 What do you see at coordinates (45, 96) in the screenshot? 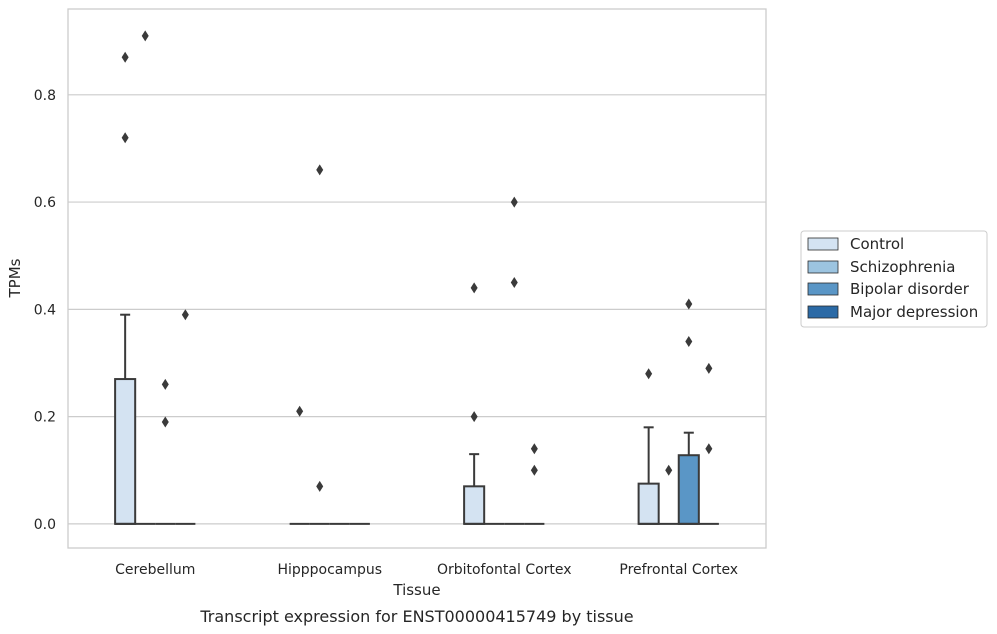
I see `y-tick-label-0-8: 0.8` at bounding box center [45, 96].